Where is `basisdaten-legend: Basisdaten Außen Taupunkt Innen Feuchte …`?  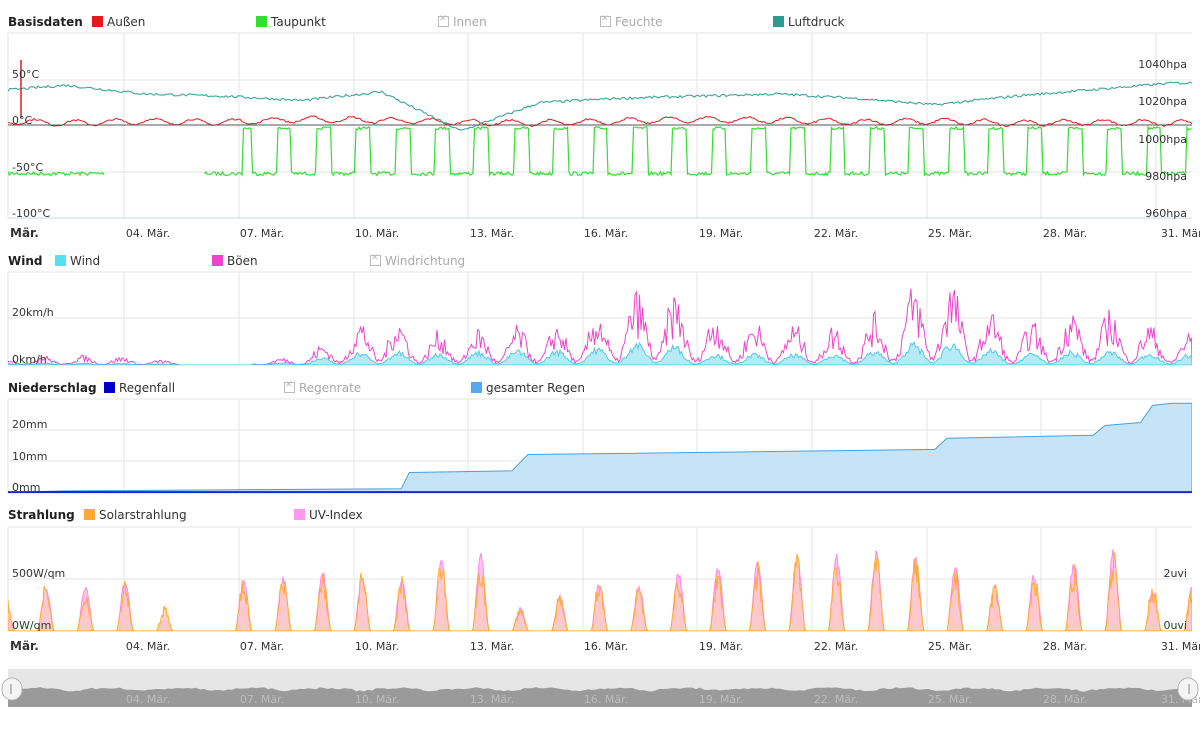 basisdaten-legend: Basisdaten Außen Taupunkt Innen Feuchte … is located at coordinates (600, 22).